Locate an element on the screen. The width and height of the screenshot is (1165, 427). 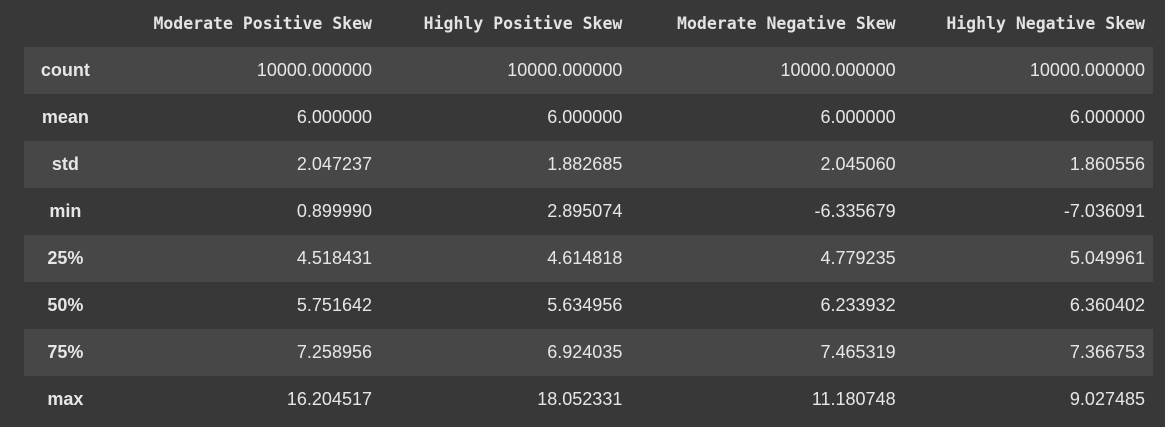
row-label: max is located at coordinates (65, 399).